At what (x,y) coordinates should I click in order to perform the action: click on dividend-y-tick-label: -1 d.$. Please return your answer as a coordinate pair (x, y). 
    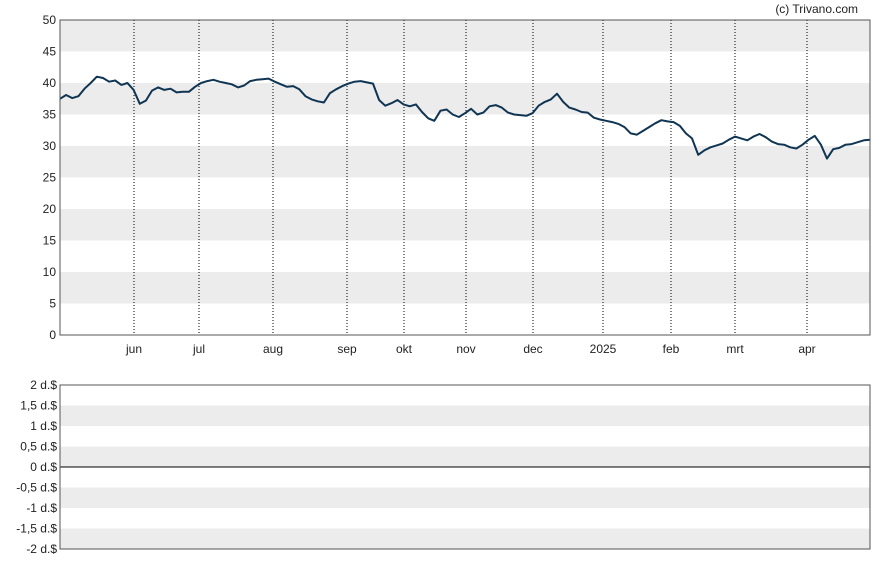
    Looking at the image, I should click on (41, 508).